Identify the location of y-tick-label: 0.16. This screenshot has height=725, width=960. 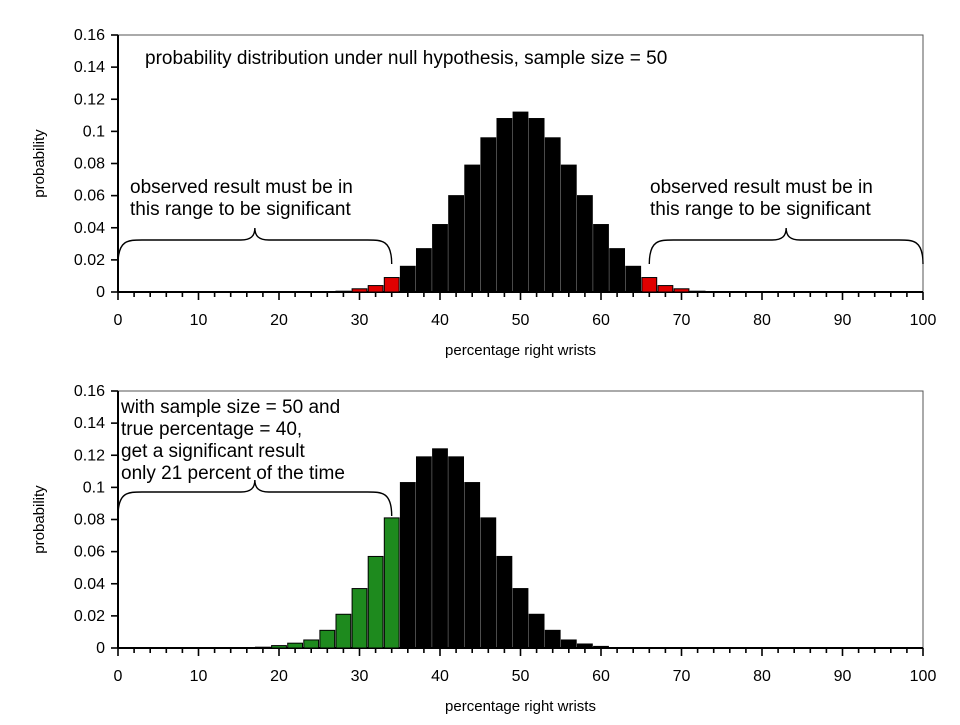
(89, 35).